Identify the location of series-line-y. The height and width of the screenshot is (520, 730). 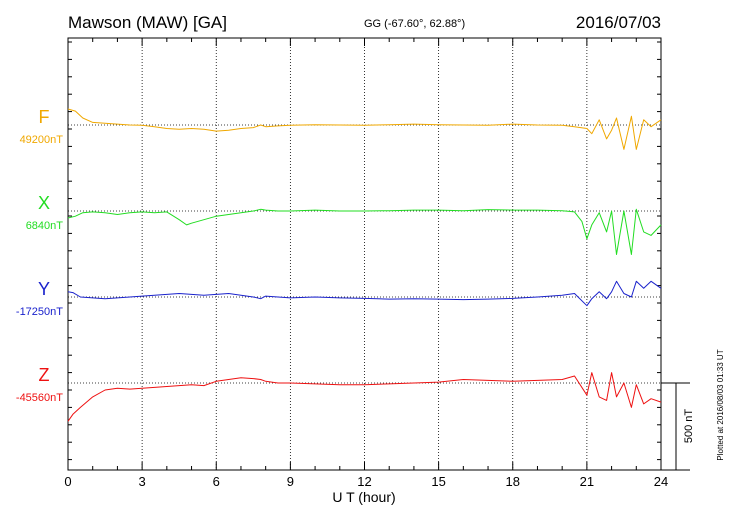
(364, 293).